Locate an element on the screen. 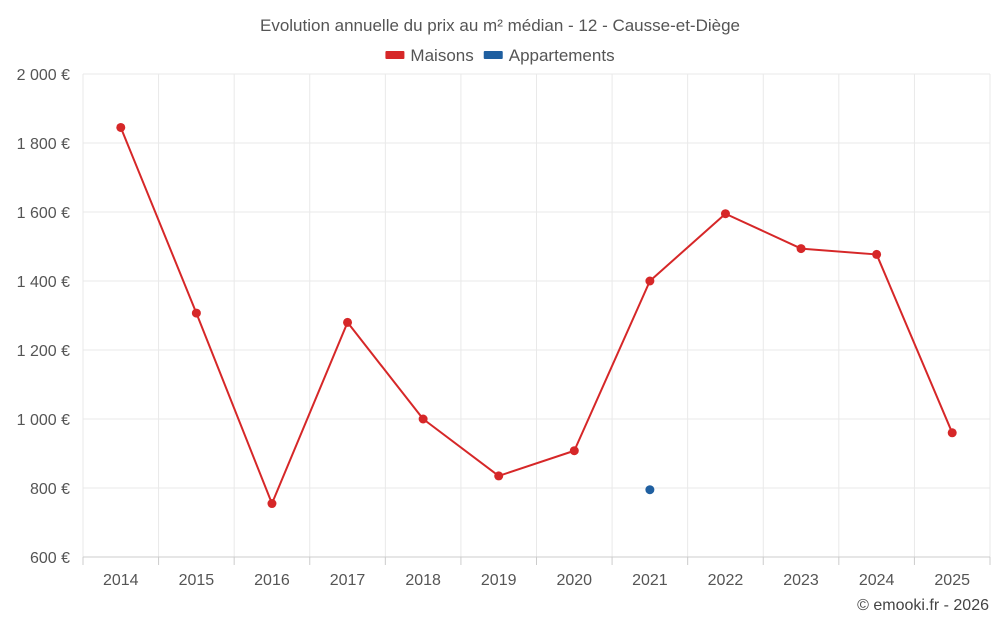  legend-label: Maisons is located at coordinates (441, 55).